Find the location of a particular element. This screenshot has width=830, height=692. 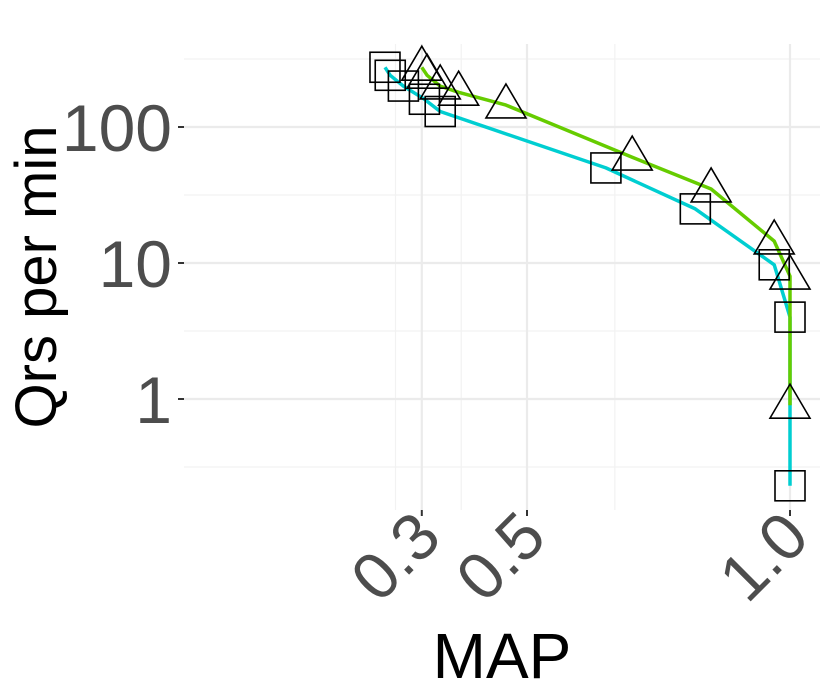

x-axis: 0.30.5 1.0 is located at coordinates (578, 556).